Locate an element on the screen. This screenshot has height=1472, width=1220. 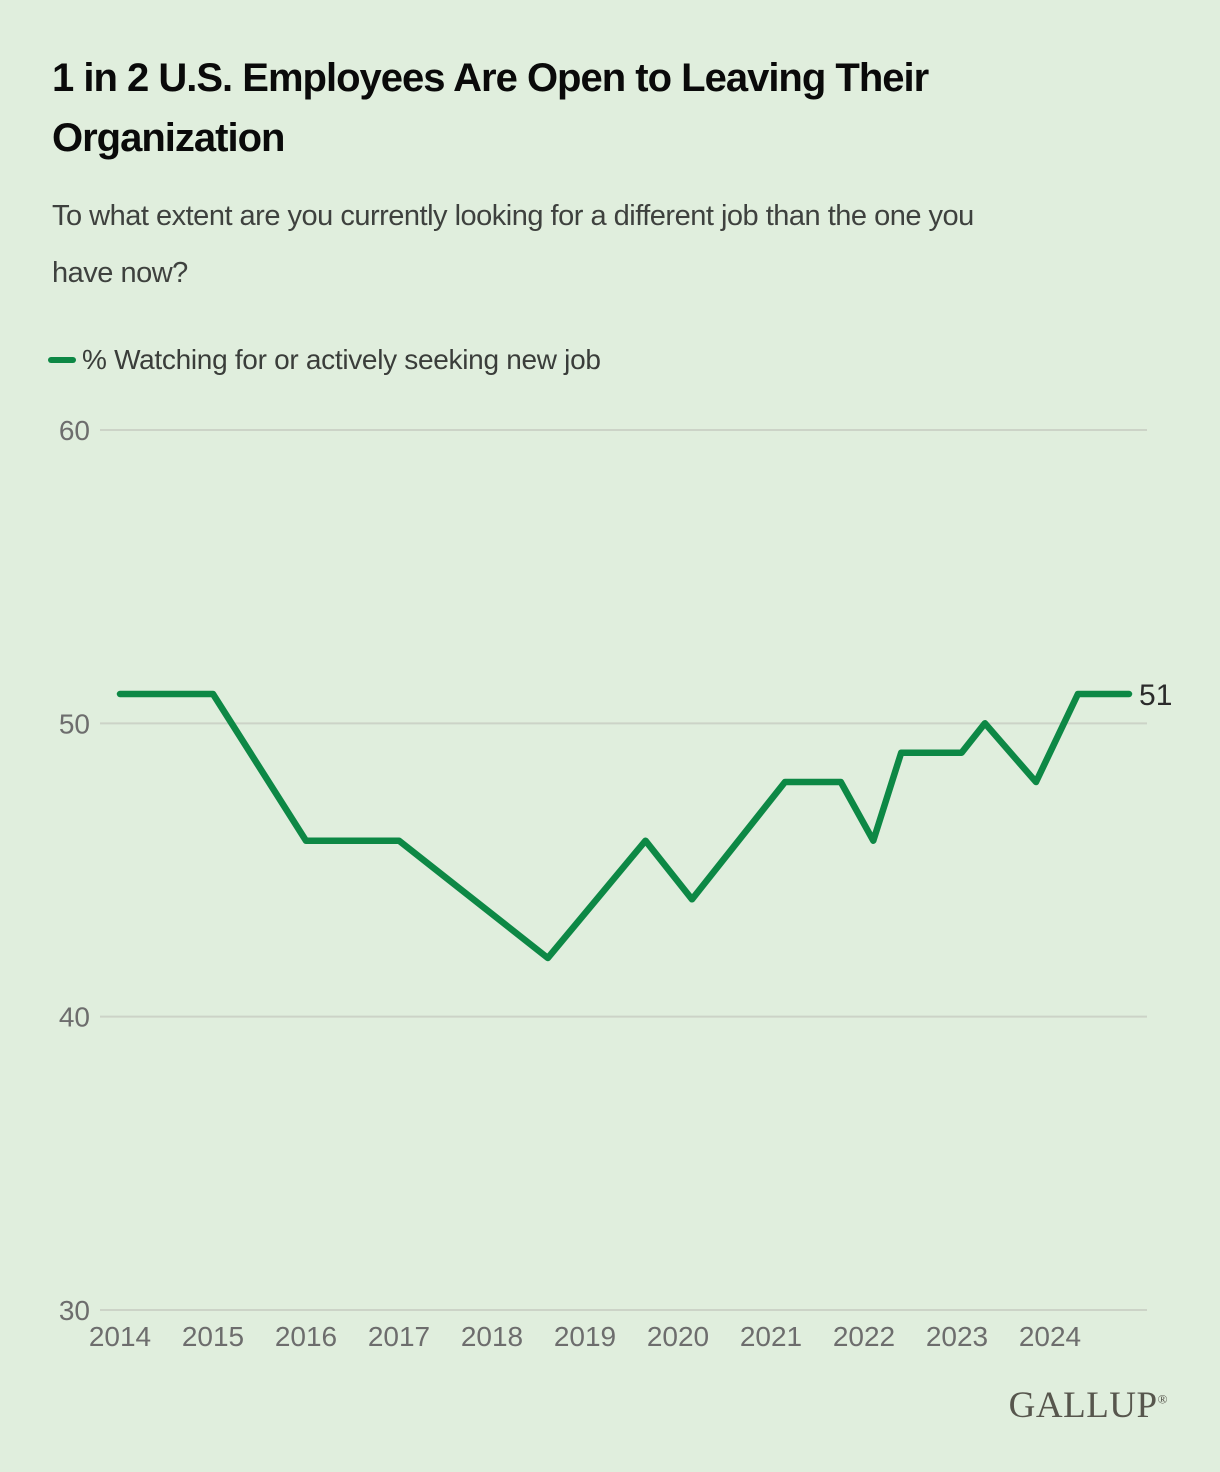
x-axis-label-2023: 2023 is located at coordinates (957, 1336).